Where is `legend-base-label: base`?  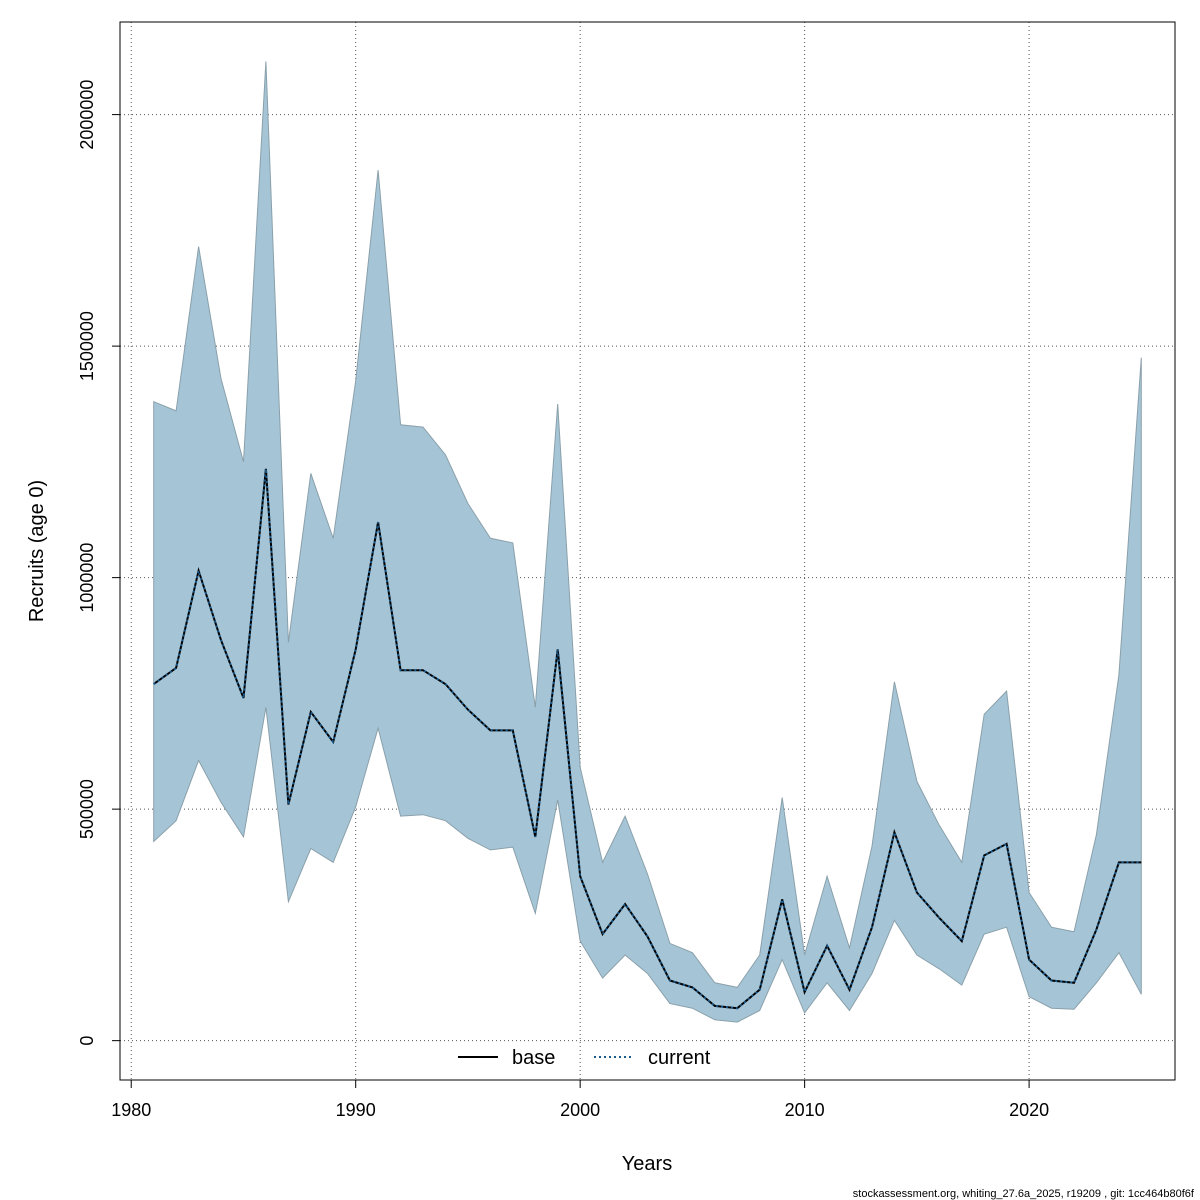 legend-base-label: base is located at coordinates (533, 1058).